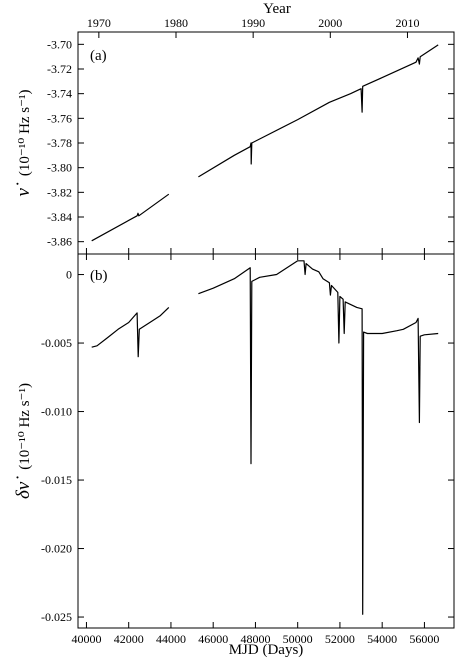 The image size is (463, 662). I want to click on top-year-tick-label: 1970, so click(99, 23).